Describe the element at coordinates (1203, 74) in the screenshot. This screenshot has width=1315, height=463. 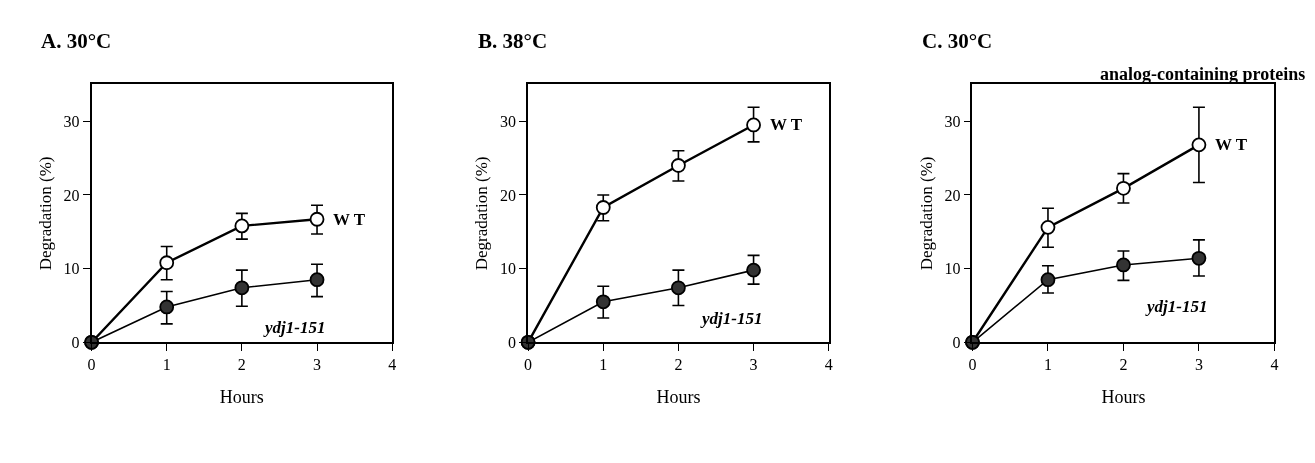
I see `chart-subtitle: analog-containing proteins` at that location.